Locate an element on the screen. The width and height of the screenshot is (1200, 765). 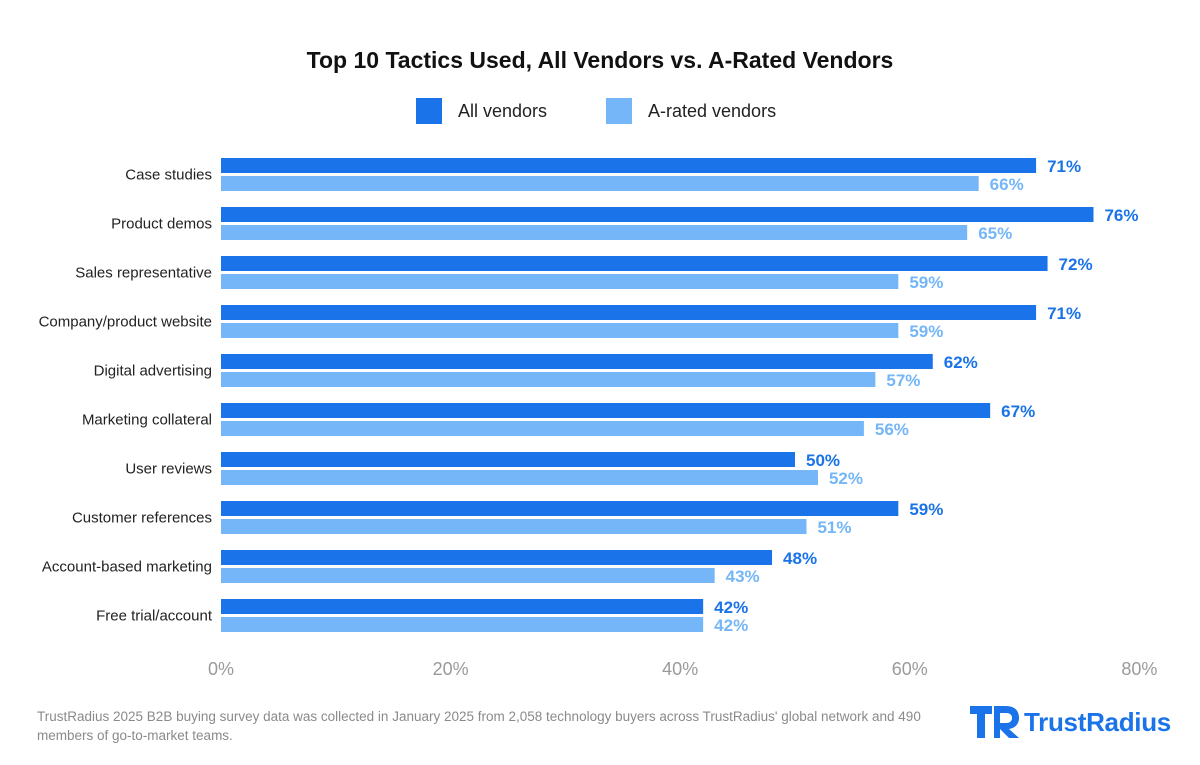
category-label-free-trial-account: Free trial/account is located at coordinates (154, 616).